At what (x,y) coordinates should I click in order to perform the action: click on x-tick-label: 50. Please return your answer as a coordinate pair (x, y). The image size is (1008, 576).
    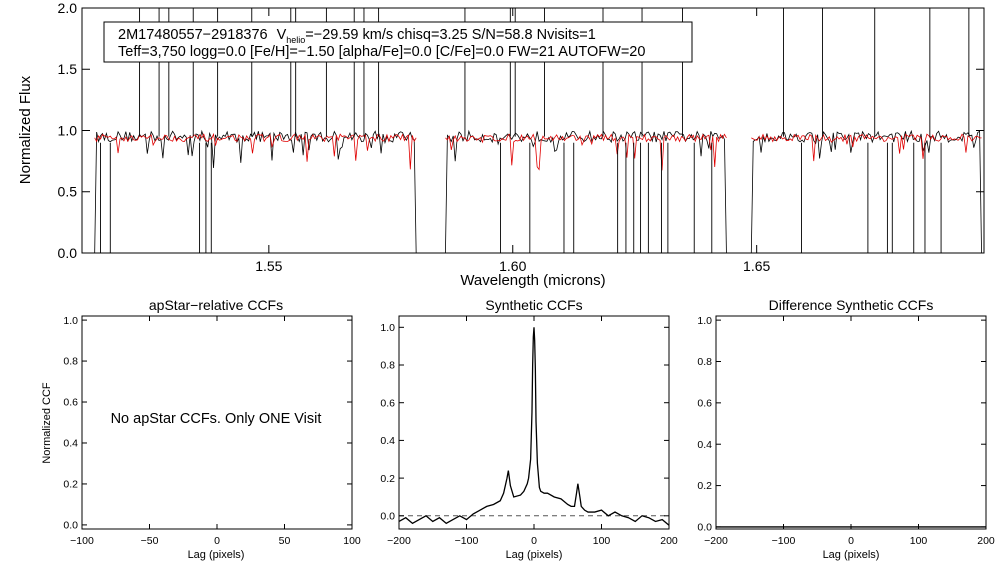
    Looking at the image, I should click on (285, 541).